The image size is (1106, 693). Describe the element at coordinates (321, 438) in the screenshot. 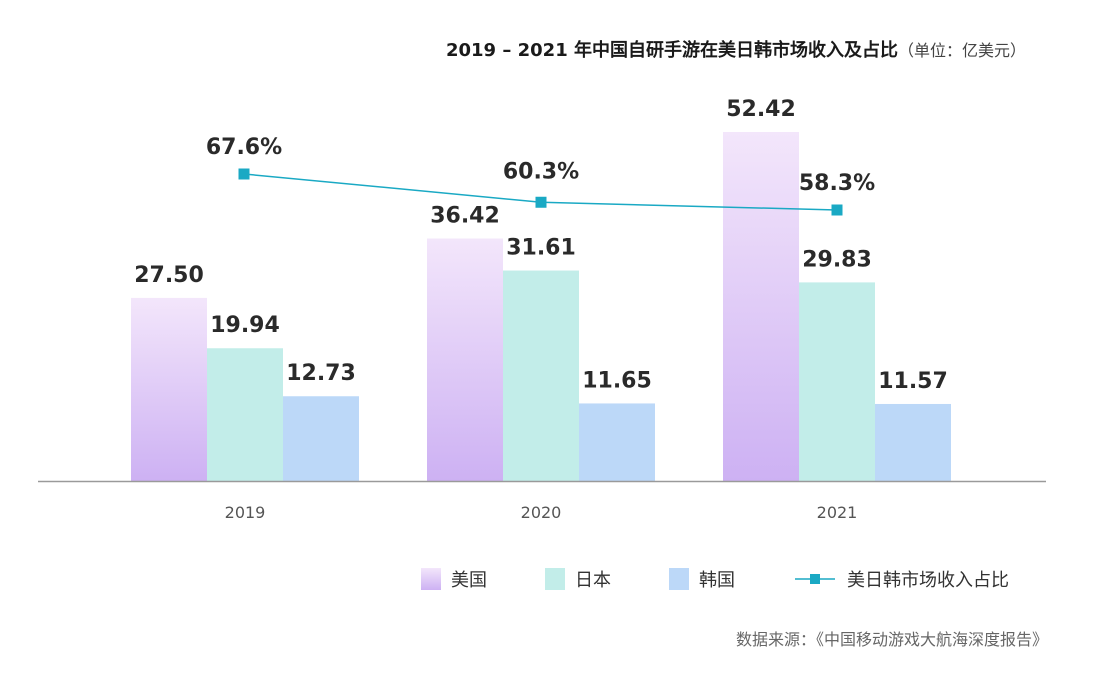

I see `bar-韩国-2019` at that location.